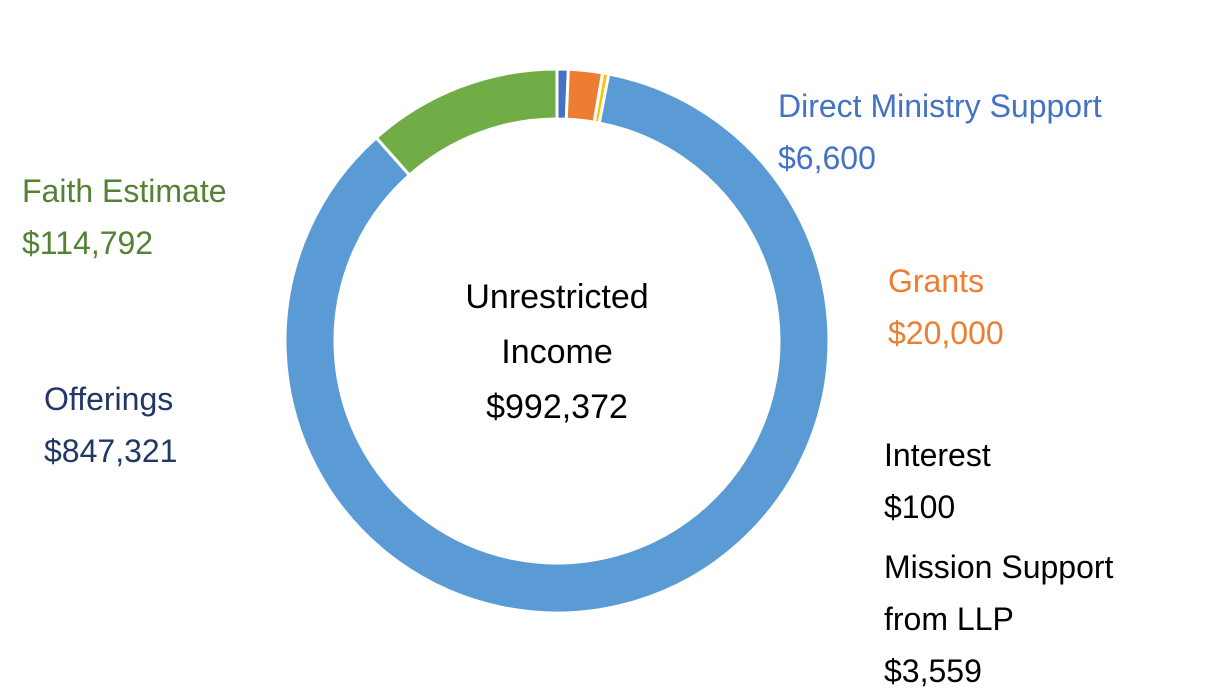 This screenshot has width=1215, height=697. I want to click on data-label: Interest $100, so click(1034, 481).